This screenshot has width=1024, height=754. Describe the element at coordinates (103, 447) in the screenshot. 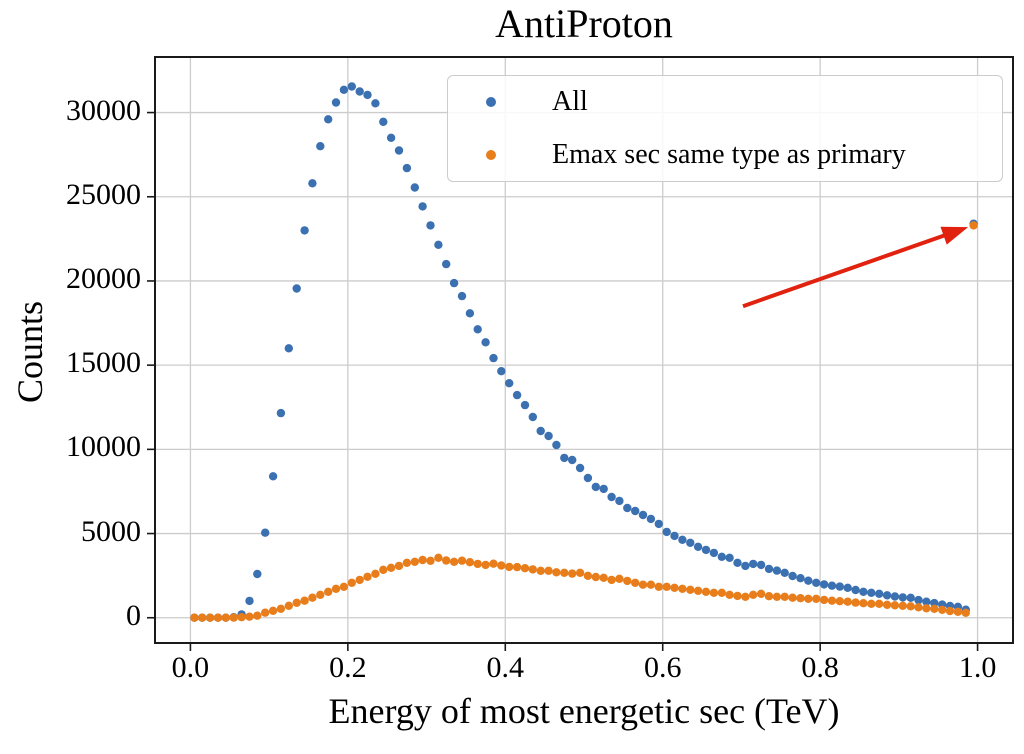

I see `y-tick-label: 10000` at that location.